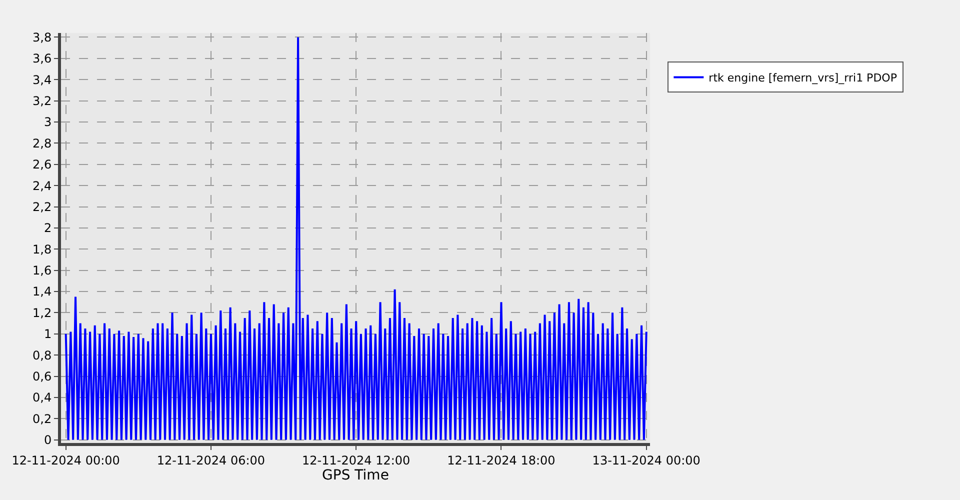  Describe the element at coordinates (42, 376) in the screenshot. I see `y-tick-label: 0,6` at that location.